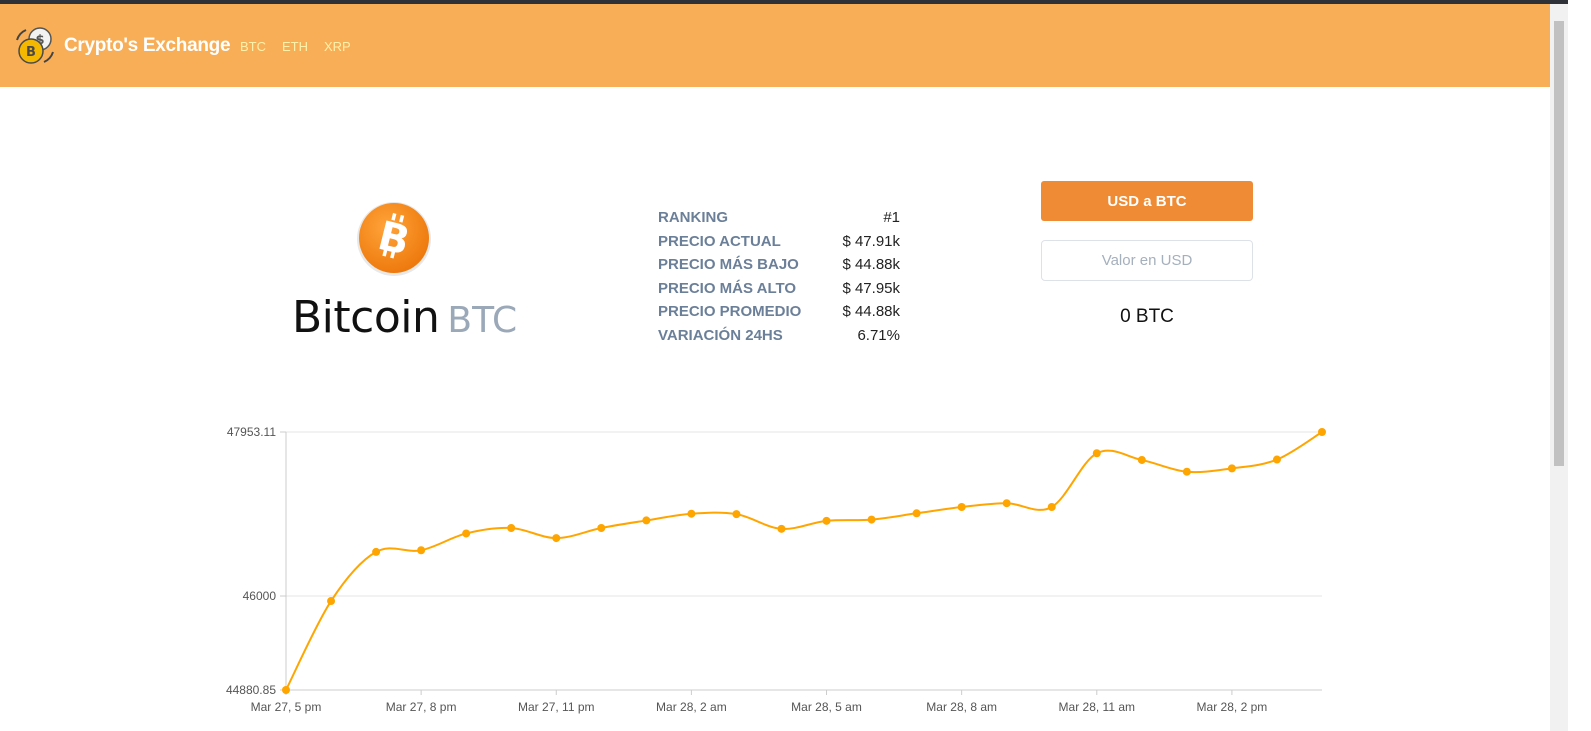 This screenshot has height=731, width=1591. Describe the element at coordinates (1097, 707) in the screenshot. I see `x-tick-label: Mar 28, 11 am` at that location.